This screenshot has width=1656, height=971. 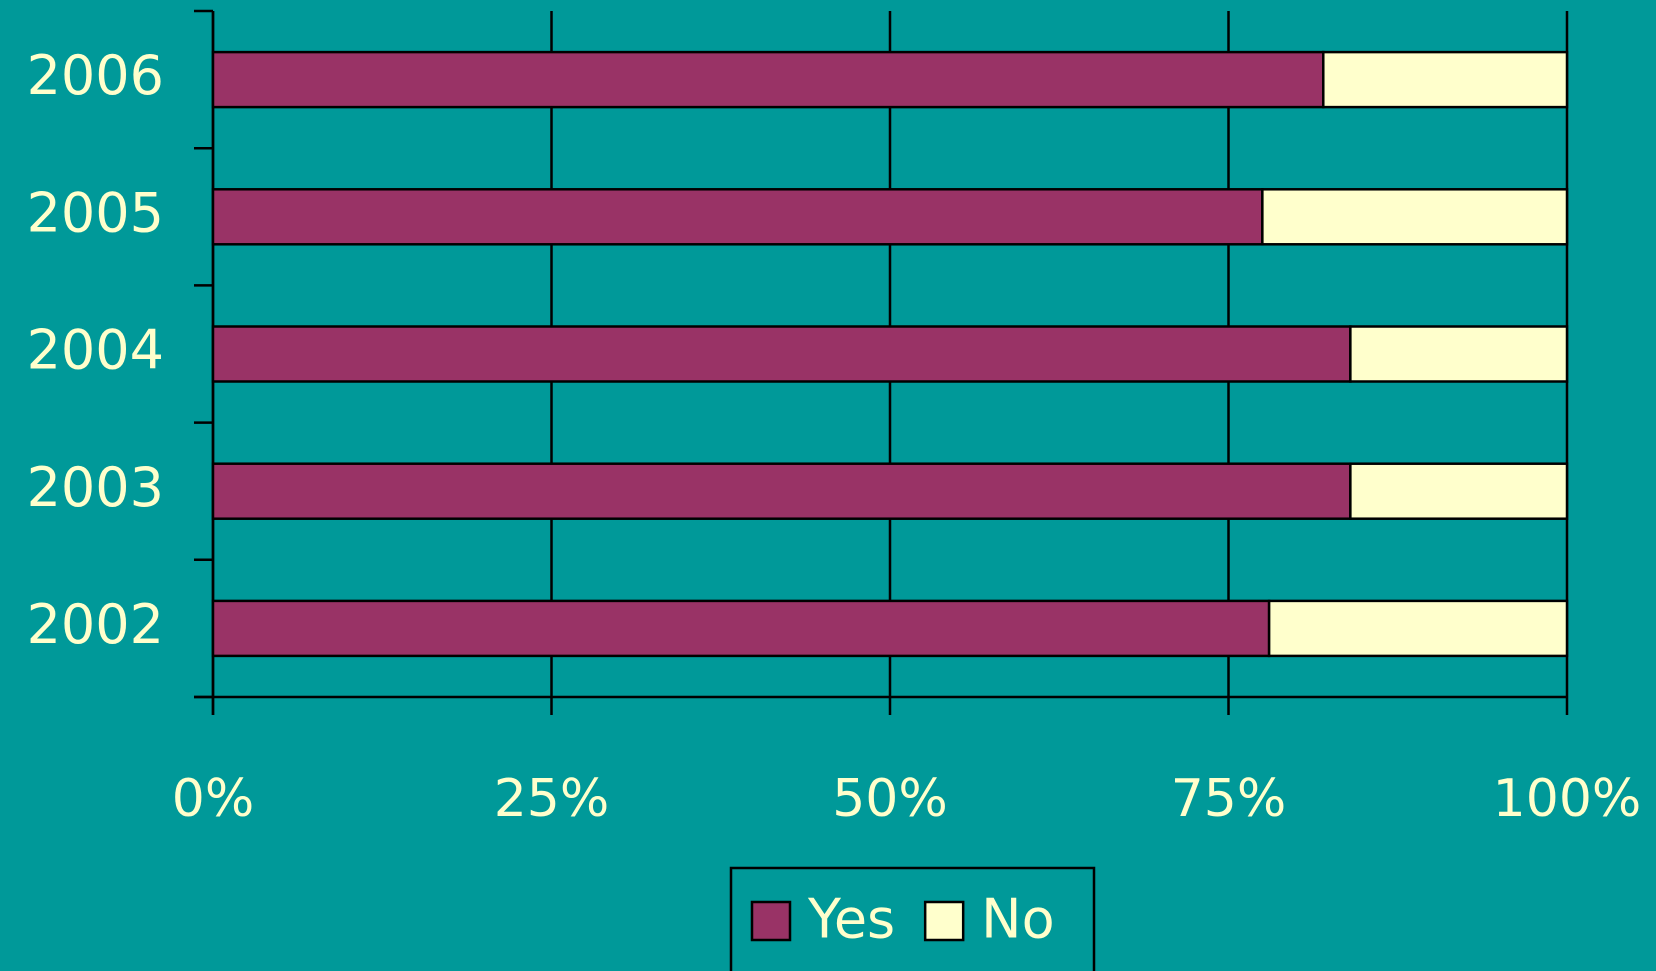 I want to click on legend-label: Yes, so click(x=851, y=919).